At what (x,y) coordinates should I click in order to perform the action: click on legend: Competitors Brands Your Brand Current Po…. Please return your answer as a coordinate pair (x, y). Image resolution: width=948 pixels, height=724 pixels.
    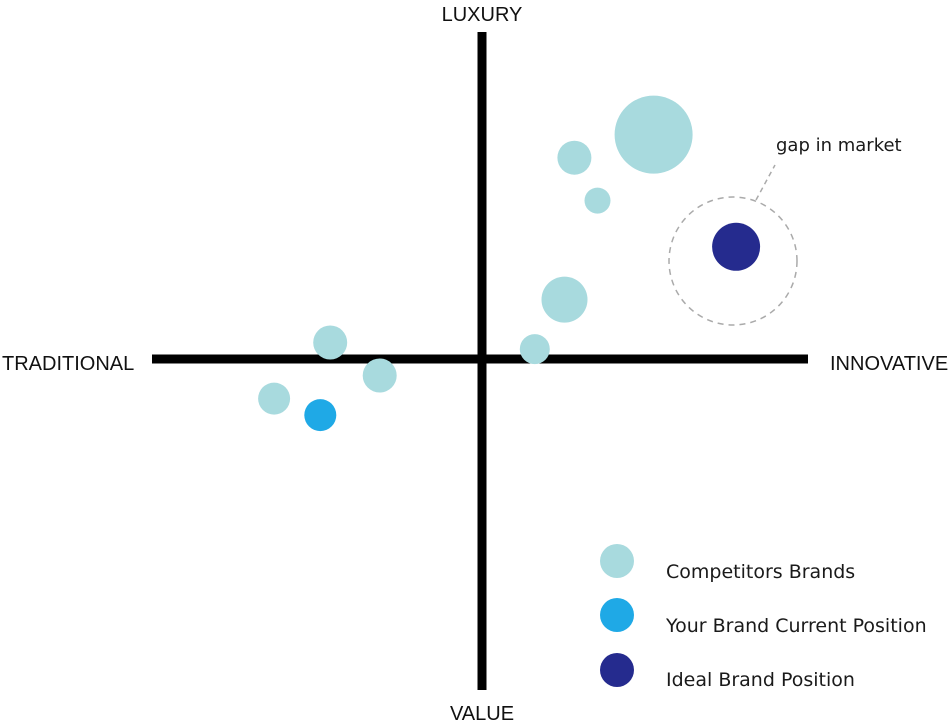
    Looking at the image, I should click on (763, 617).